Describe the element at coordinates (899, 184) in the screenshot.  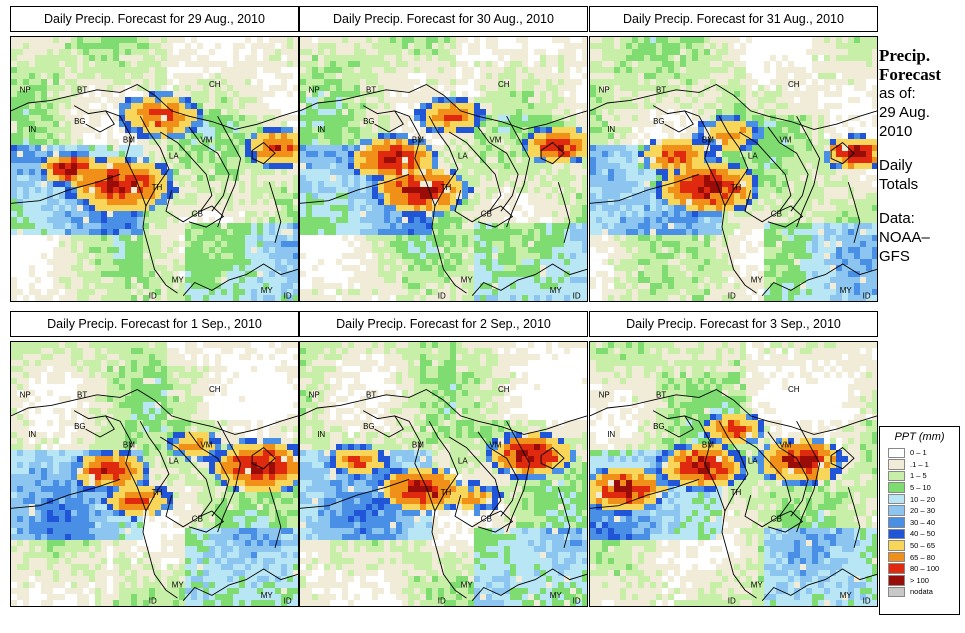
I see `totals-label: Totals` at that location.